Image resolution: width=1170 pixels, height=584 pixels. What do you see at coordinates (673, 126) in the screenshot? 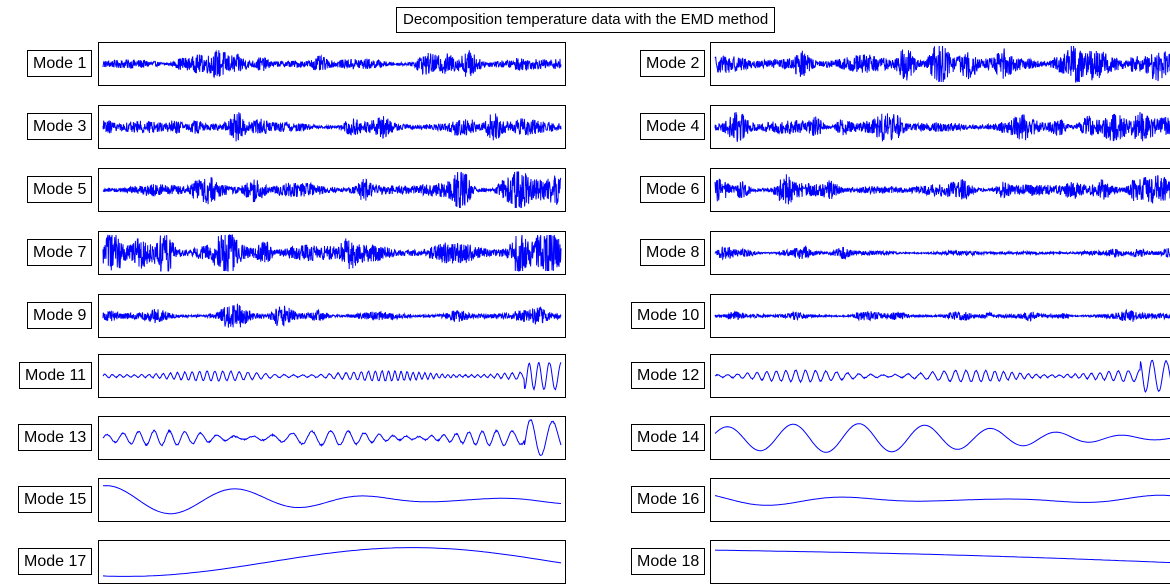
I see `mode-label: Mode 4` at bounding box center [673, 126].